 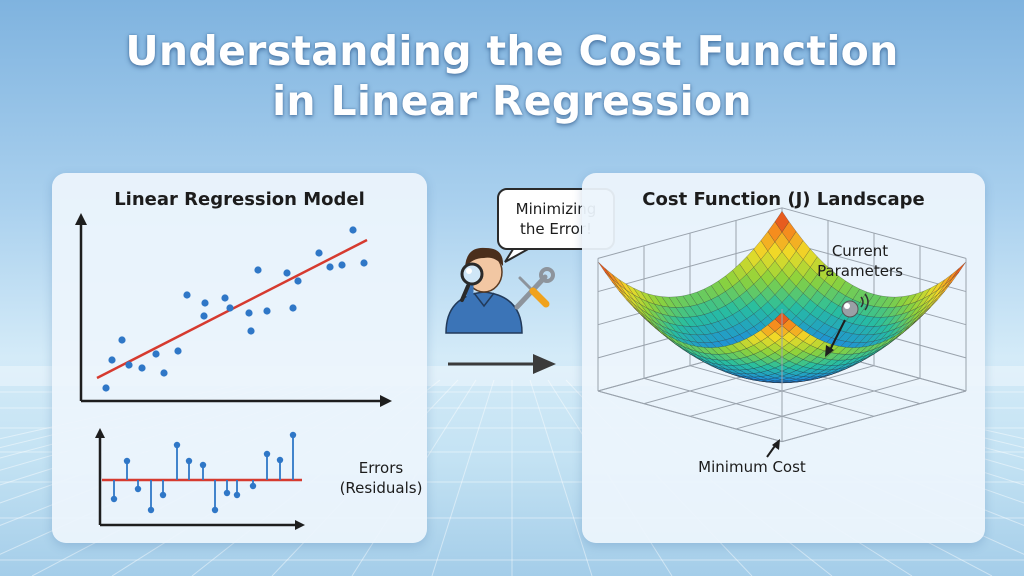 What do you see at coordinates (835, 338) in the screenshot?
I see `current-parameters-arrow` at bounding box center [835, 338].